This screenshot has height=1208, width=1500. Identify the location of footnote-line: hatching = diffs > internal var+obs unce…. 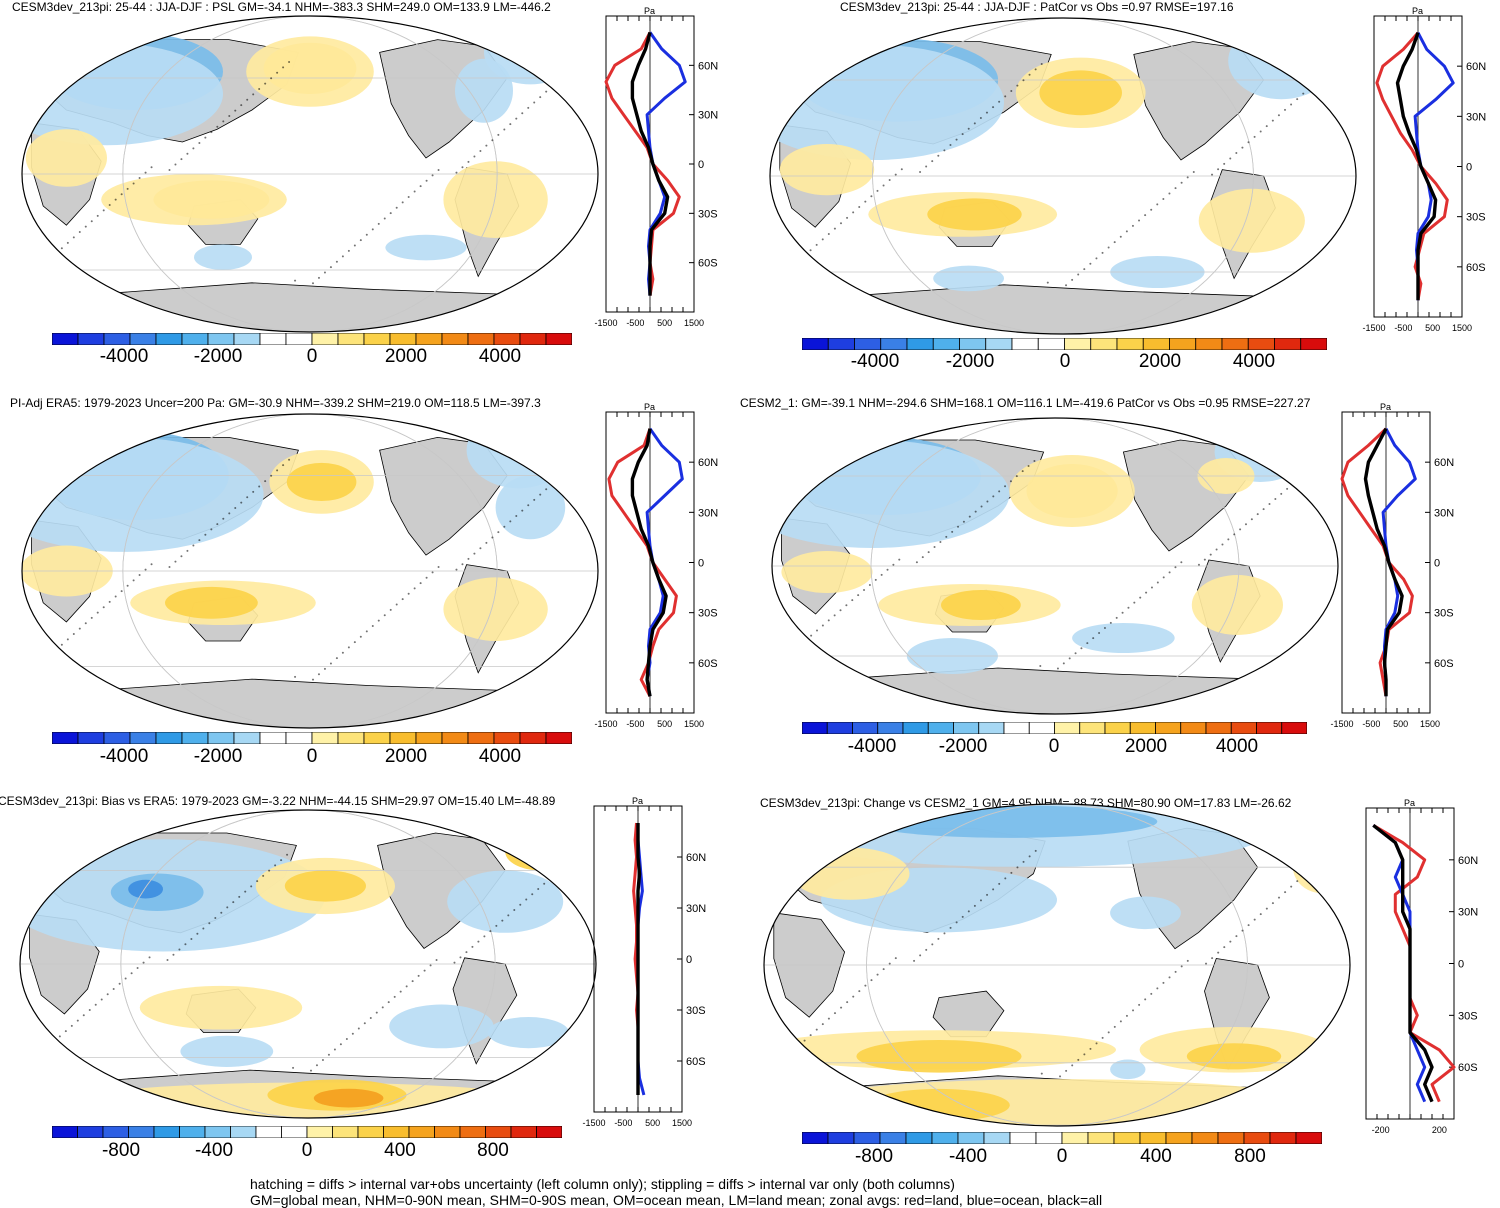
(602, 1184).